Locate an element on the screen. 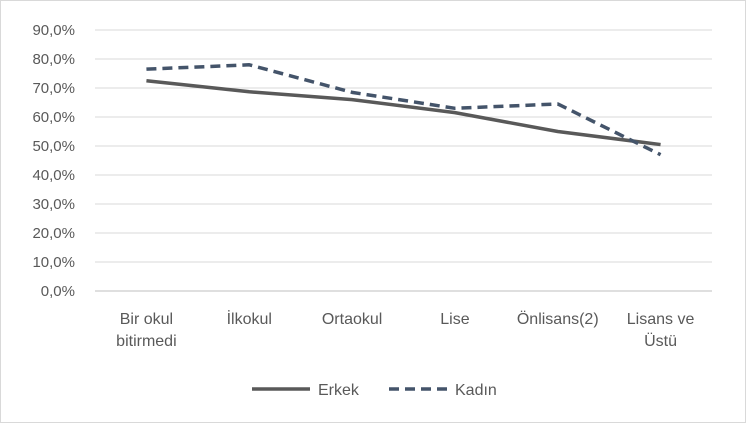  x-category-label: Önlisans(2) is located at coordinates (558, 319).